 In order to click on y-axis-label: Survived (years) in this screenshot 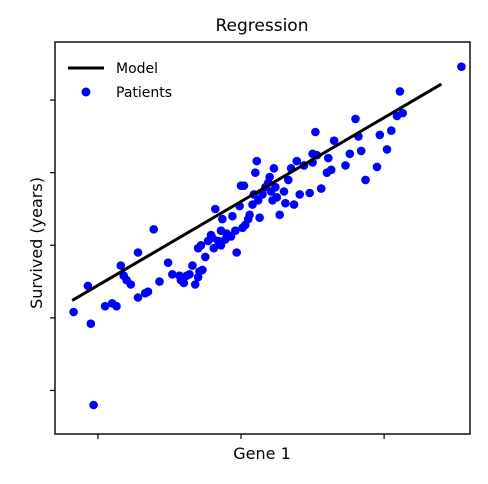, I will do `click(36, 243)`.